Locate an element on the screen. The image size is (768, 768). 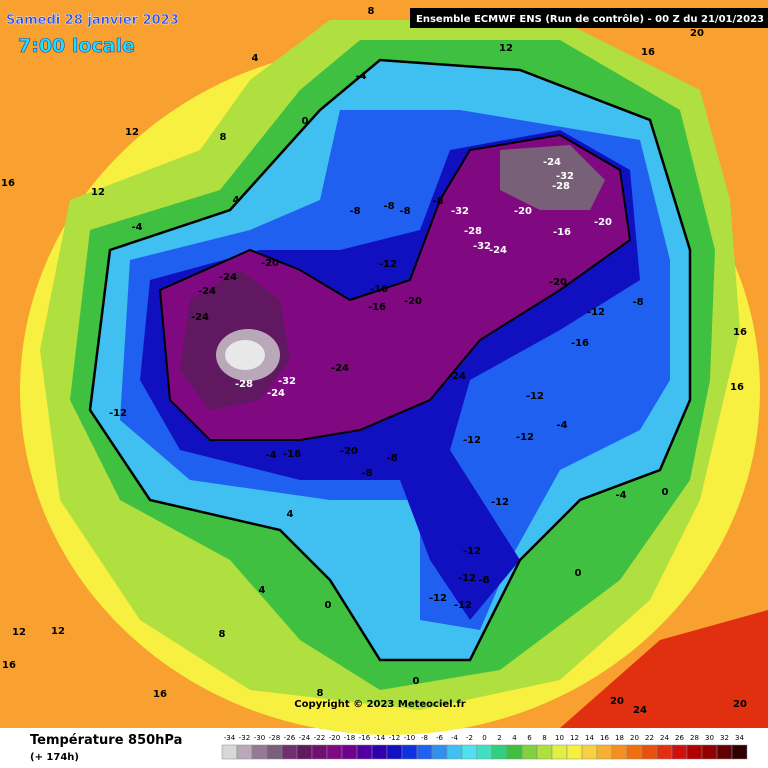
legend-label: 16 is located at coordinates (604, 738).